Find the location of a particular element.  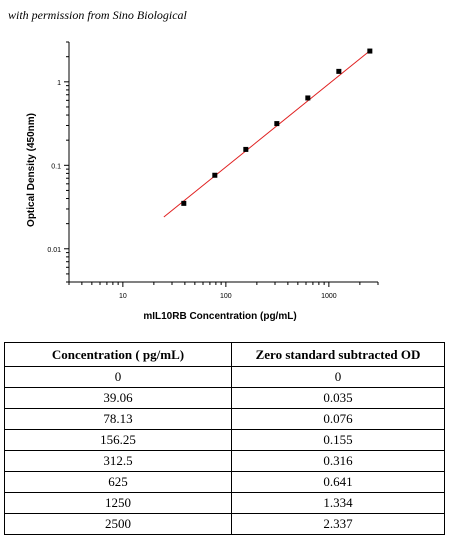

table-row: 39.06 0.035 is located at coordinates (224, 398).